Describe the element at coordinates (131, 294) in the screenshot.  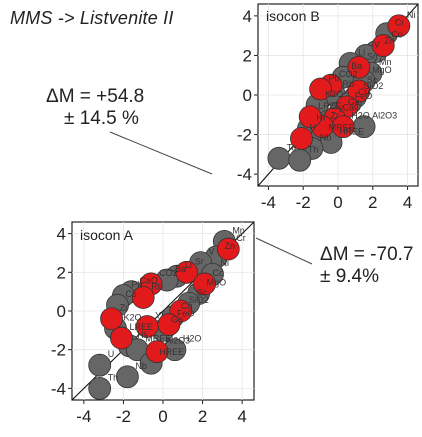
I see `point-label: Cs` at that location.